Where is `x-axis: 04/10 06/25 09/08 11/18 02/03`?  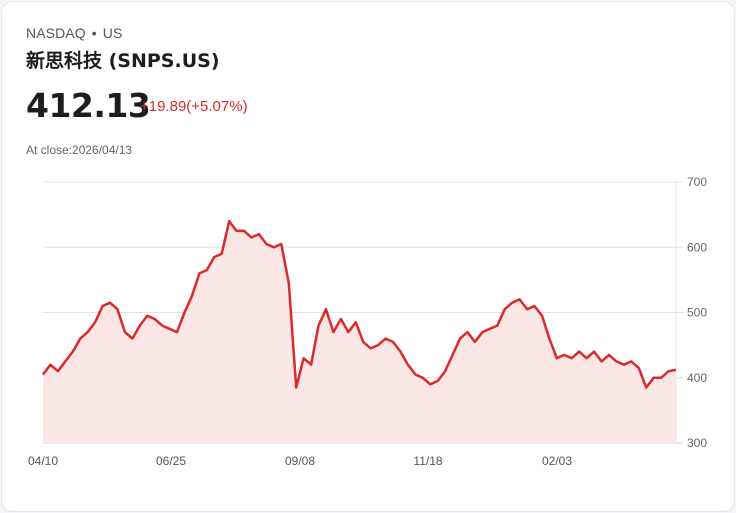 x-axis: 04/10 06/25 09/08 11/18 02/03 is located at coordinates (300, 461).